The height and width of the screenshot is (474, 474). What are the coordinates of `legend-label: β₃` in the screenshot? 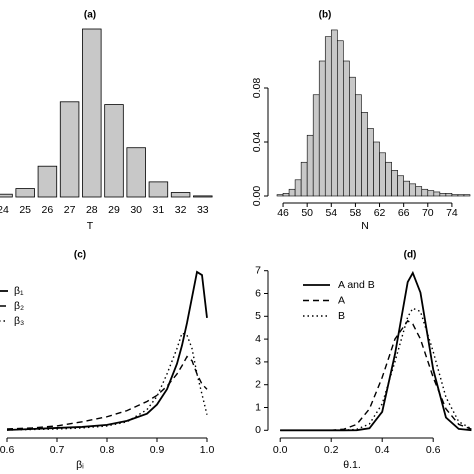 It's located at (19, 321).